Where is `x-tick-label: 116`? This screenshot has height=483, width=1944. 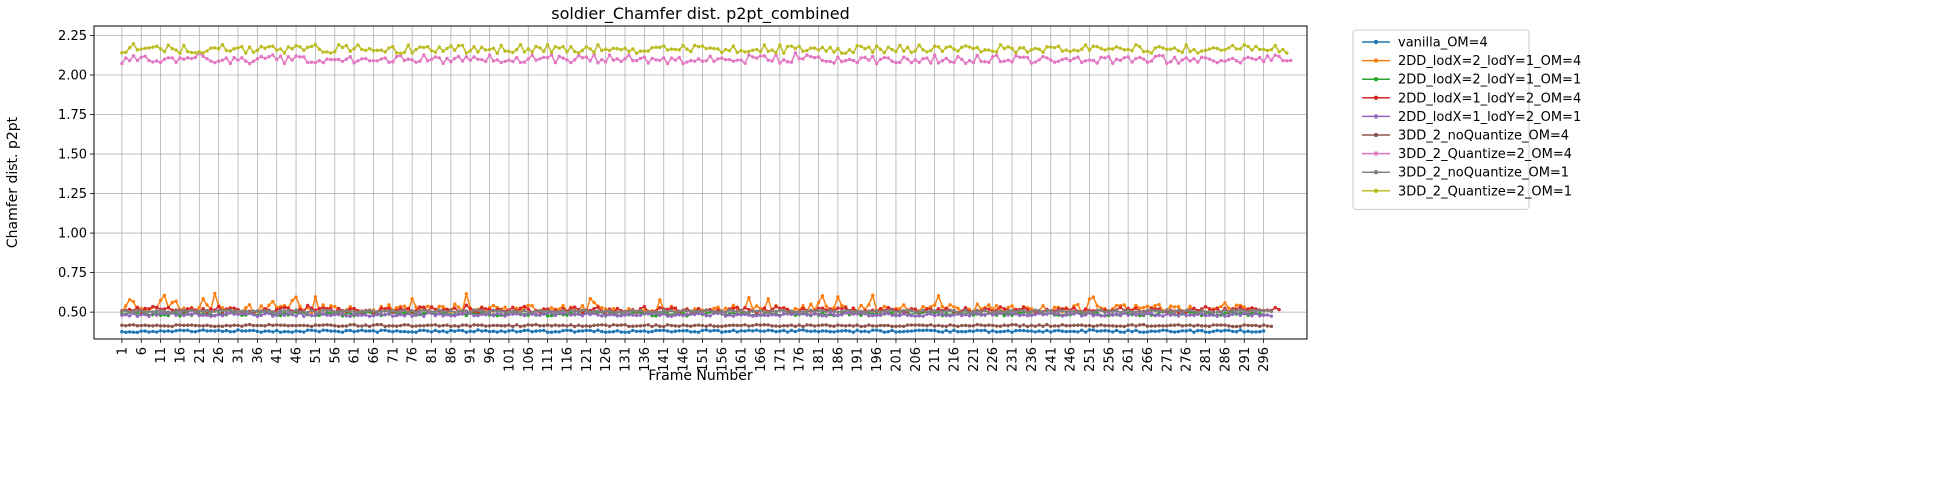
x-tick-label: 116 is located at coordinates (567, 359).